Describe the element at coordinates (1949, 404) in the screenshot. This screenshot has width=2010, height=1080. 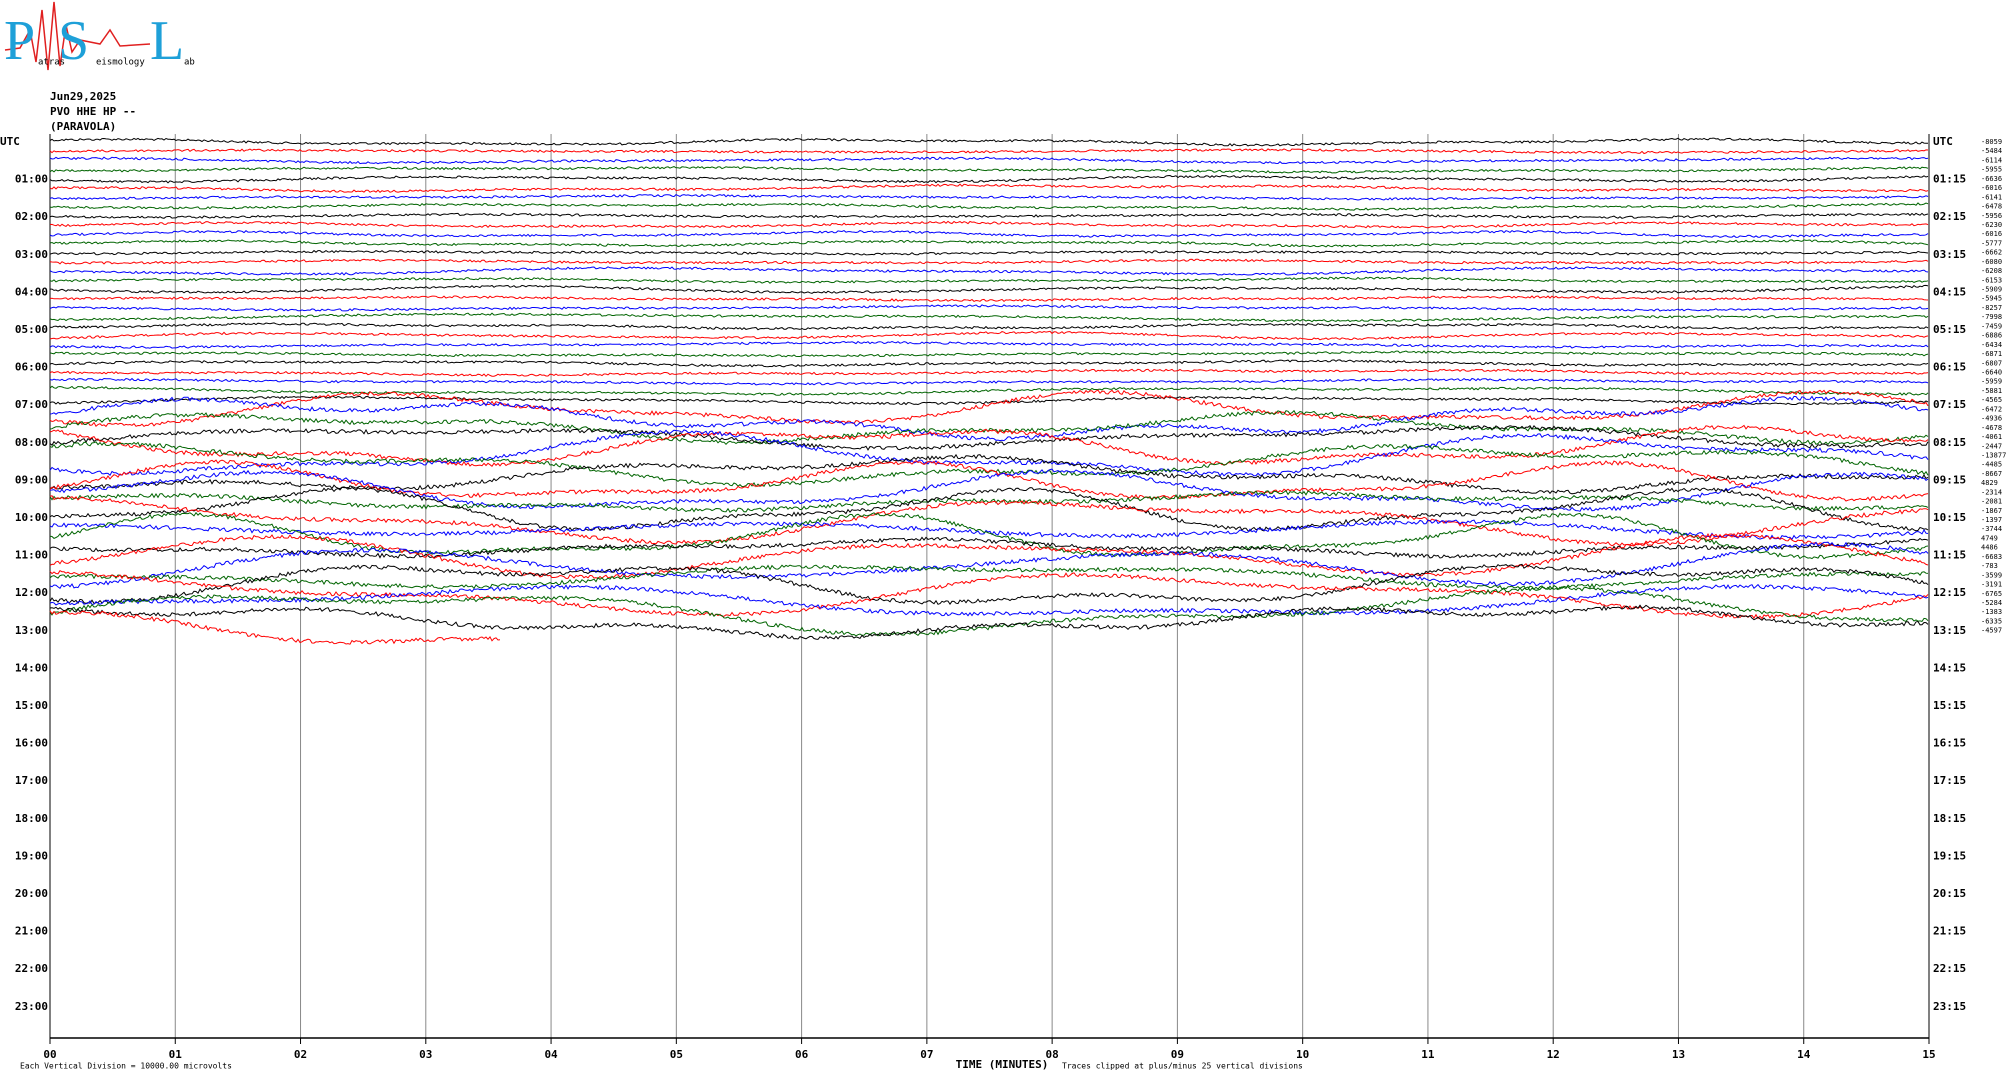
I see `hour-label: 07:15` at that location.